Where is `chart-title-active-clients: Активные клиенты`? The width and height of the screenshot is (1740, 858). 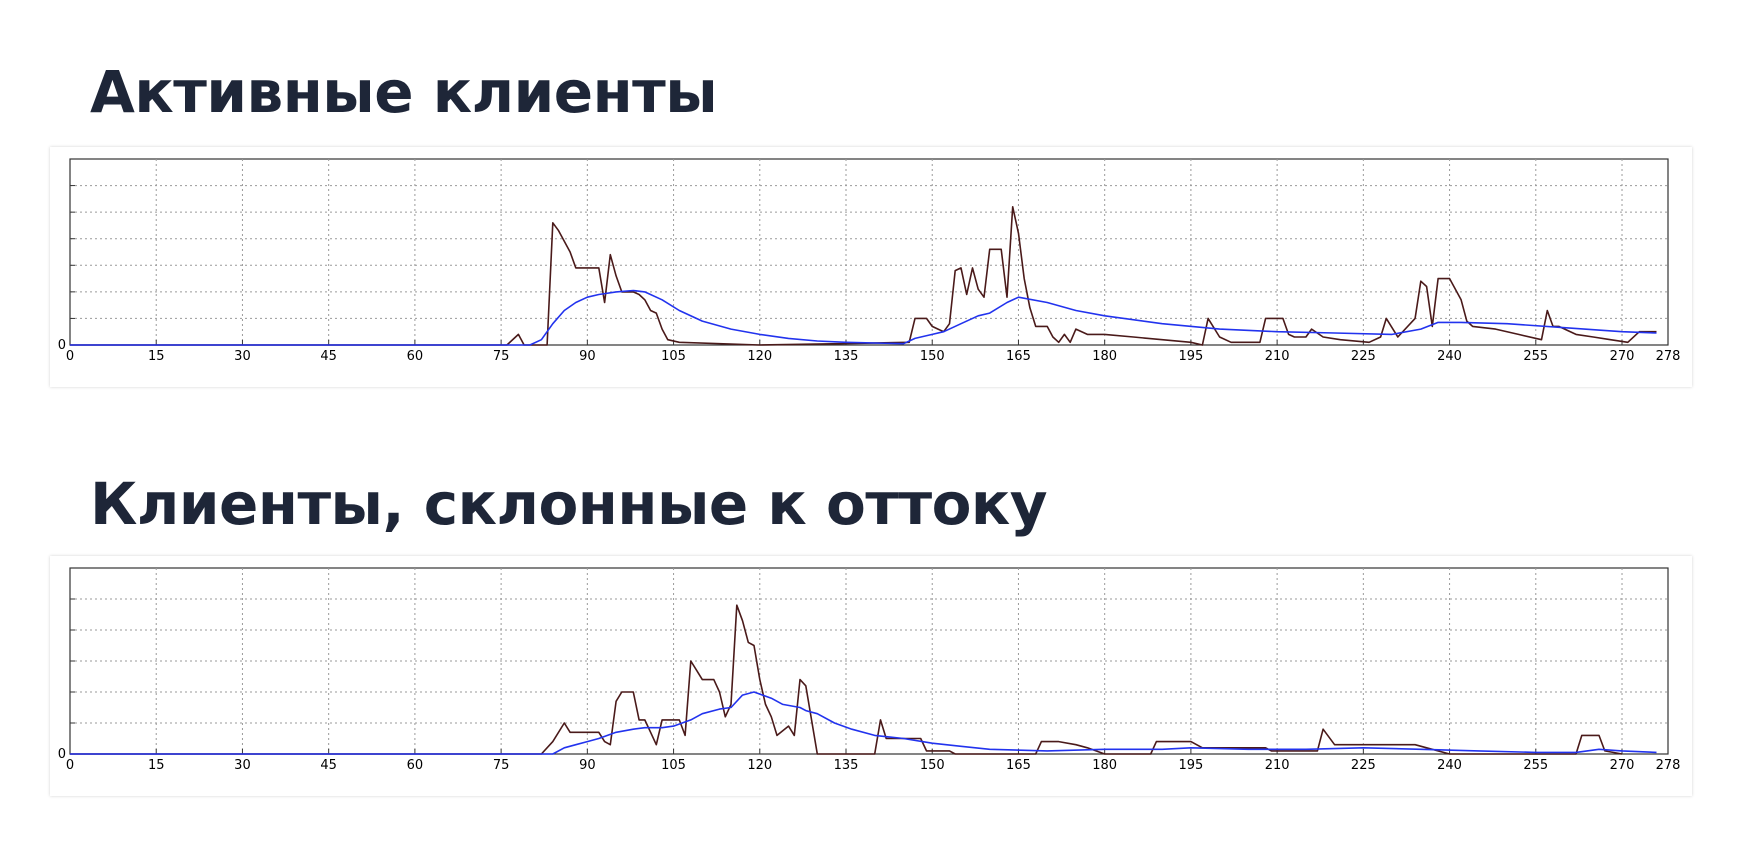 chart-title-active-clients: Активные клиенты is located at coordinates (404, 92).